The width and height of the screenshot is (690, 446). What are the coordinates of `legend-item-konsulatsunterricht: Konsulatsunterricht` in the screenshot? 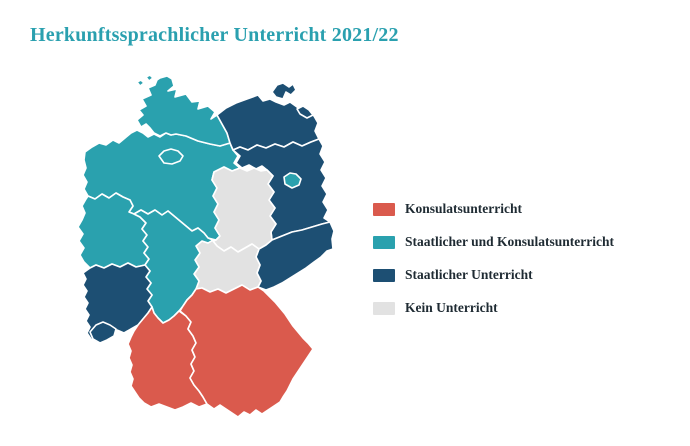 It's located at (493, 209).